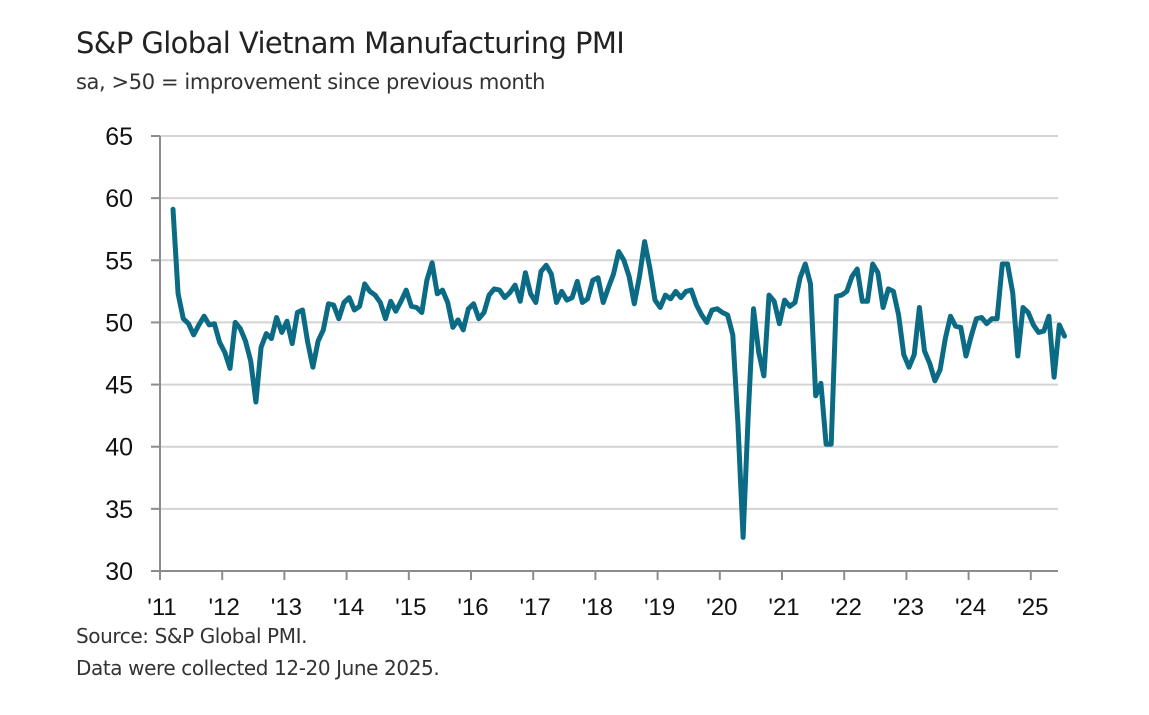 This screenshot has width=1149, height=715. What do you see at coordinates (224, 607) in the screenshot?
I see `x-tick-label: '12` at bounding box center [224, 607].